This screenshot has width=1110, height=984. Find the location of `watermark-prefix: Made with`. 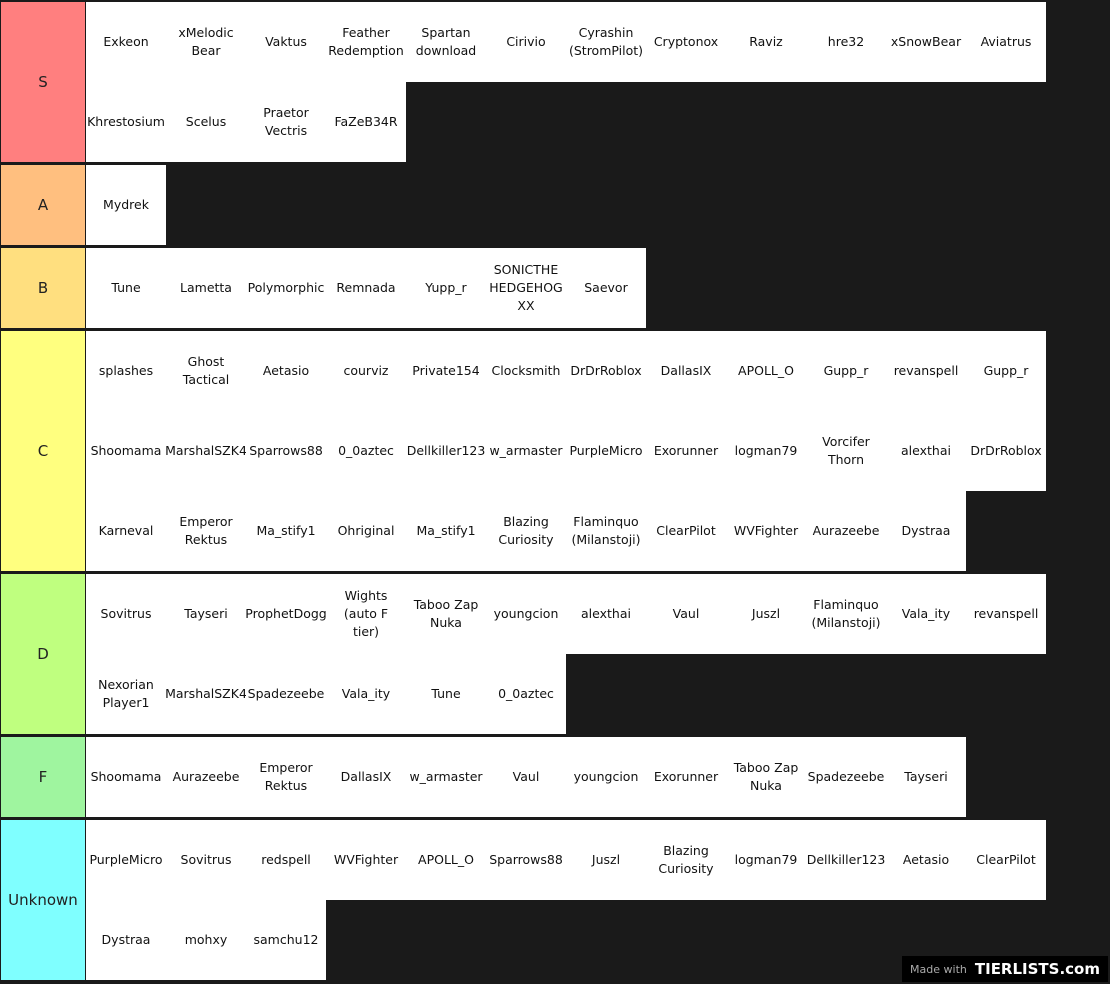

watermark-prefix: Made with is located at coordinates (938, 969).